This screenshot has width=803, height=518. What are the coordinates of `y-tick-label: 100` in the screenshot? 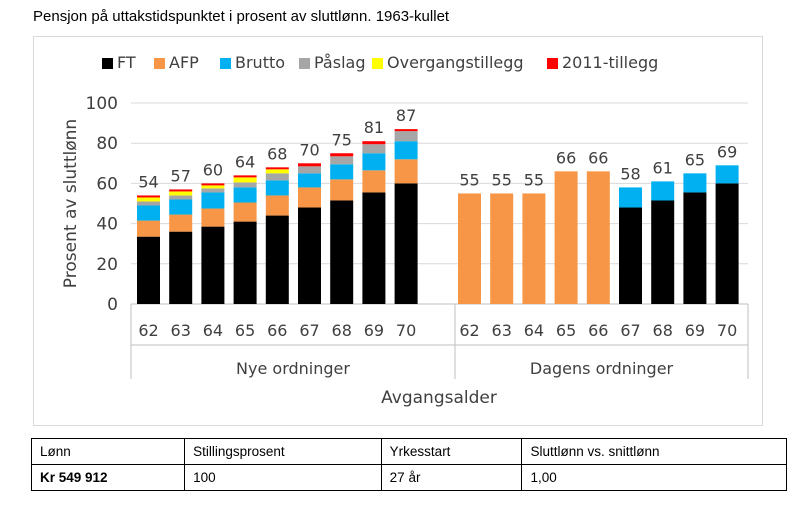 It's located at (102, 104).